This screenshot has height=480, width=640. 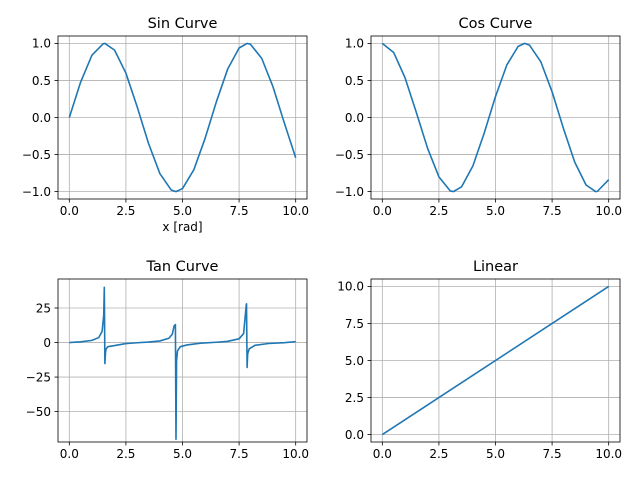 I want to click on cos-x-tick-label: 0.0, so click(x=382, y=211).